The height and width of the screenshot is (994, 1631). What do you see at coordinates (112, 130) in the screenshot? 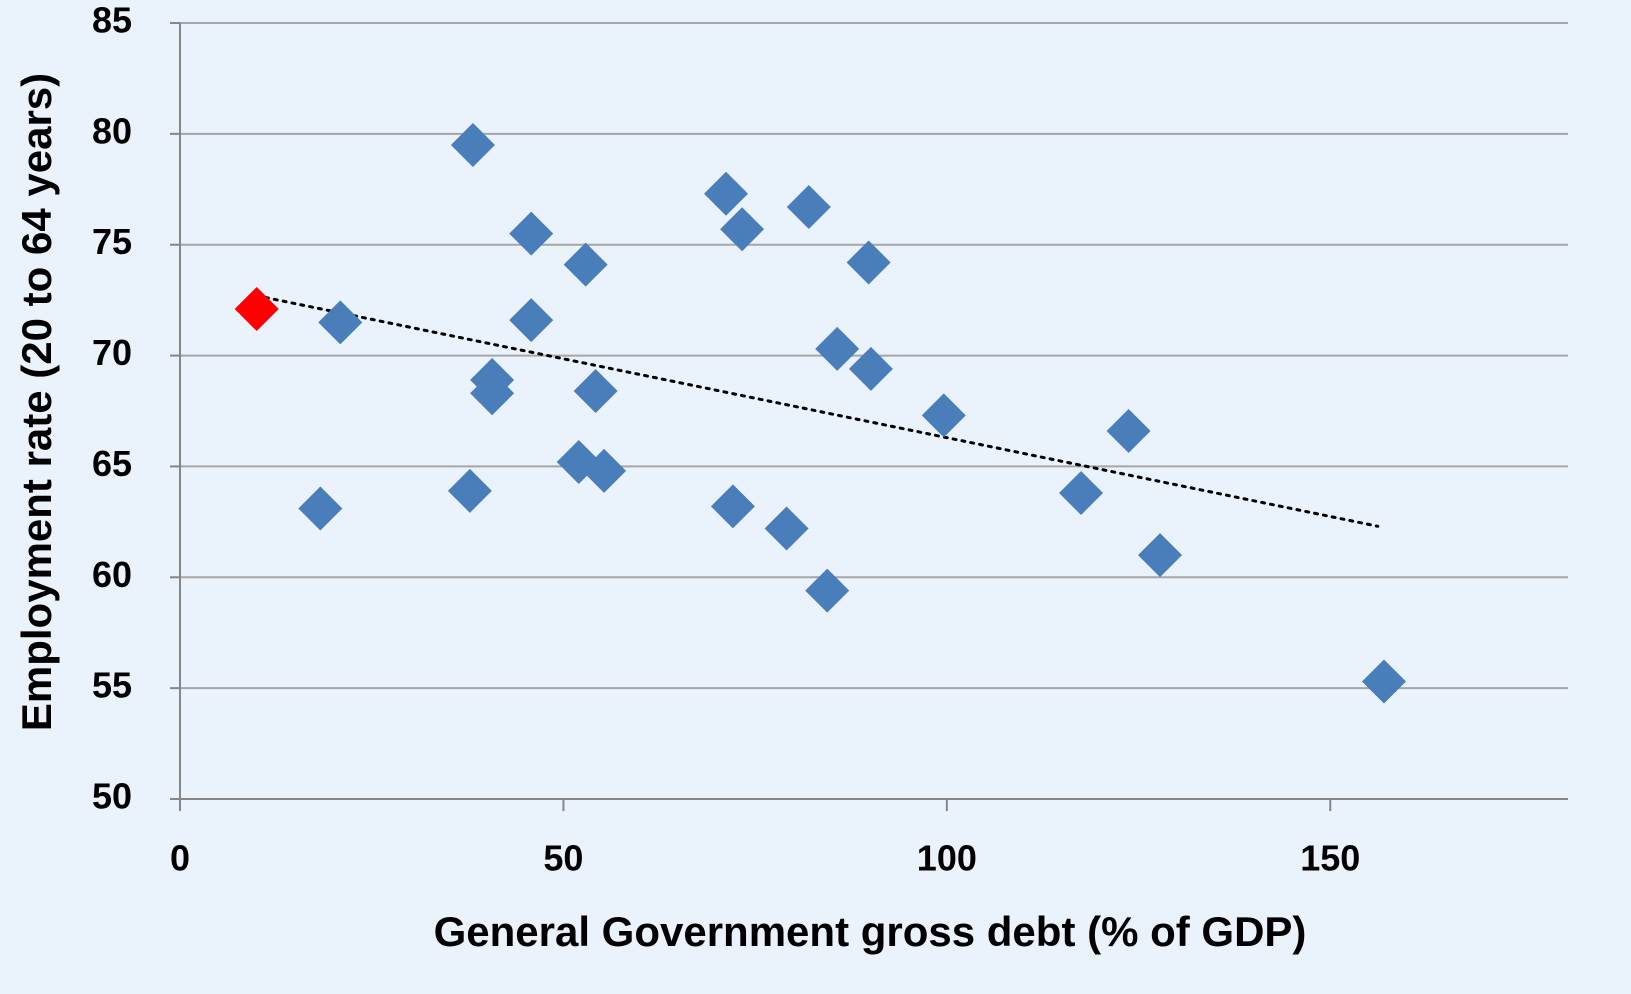
I see `y-tick-label: 80` at bounding box center [112, 130].